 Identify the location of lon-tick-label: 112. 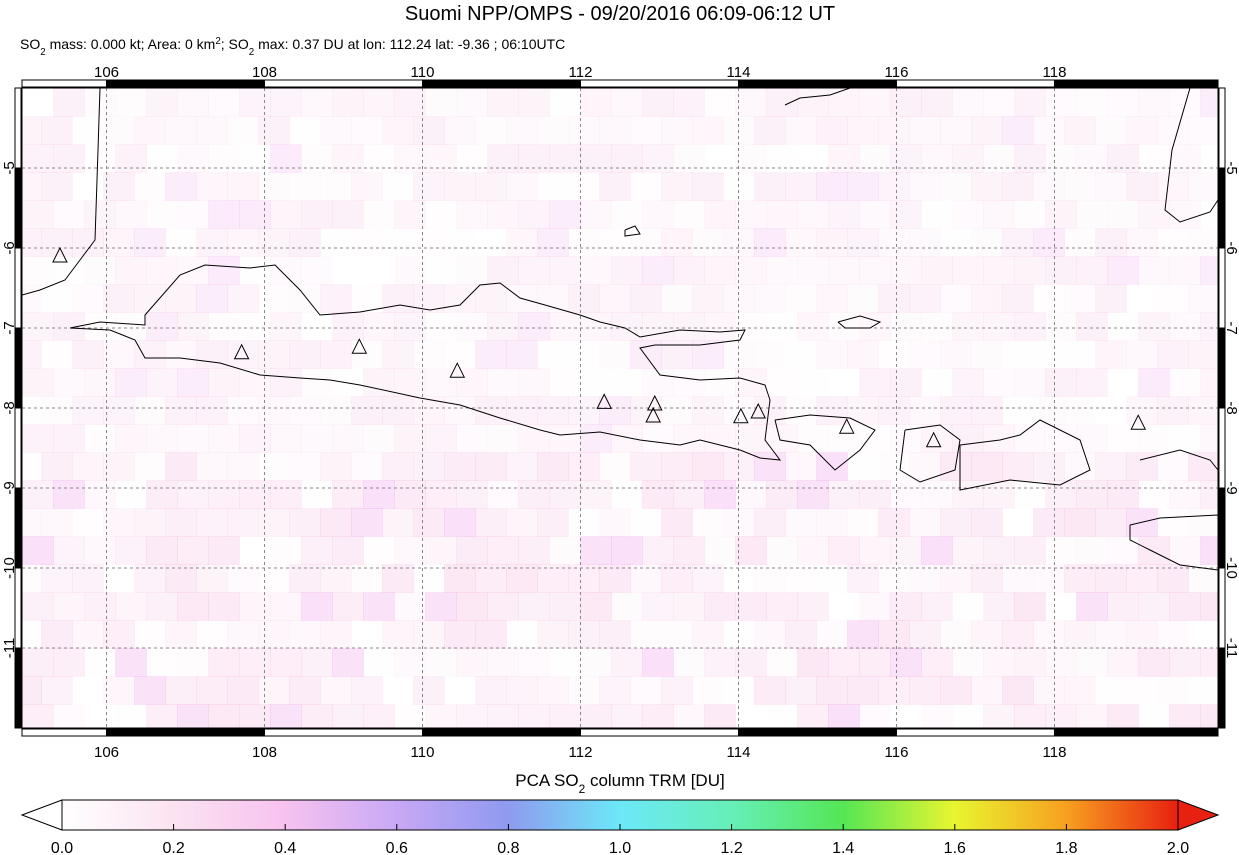
(581, 72).